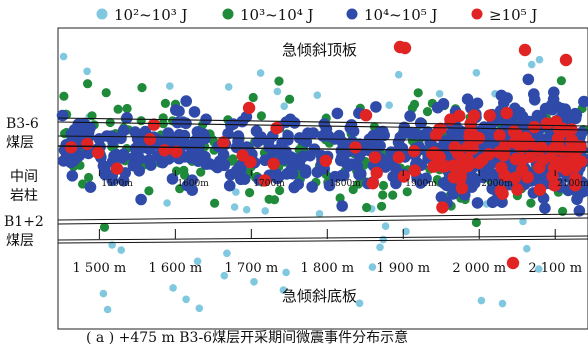  What do you see at coordinates (24, 177) in the screenshot?
I see `pillar-label-a: 中间` at bounding box center [24, 177].